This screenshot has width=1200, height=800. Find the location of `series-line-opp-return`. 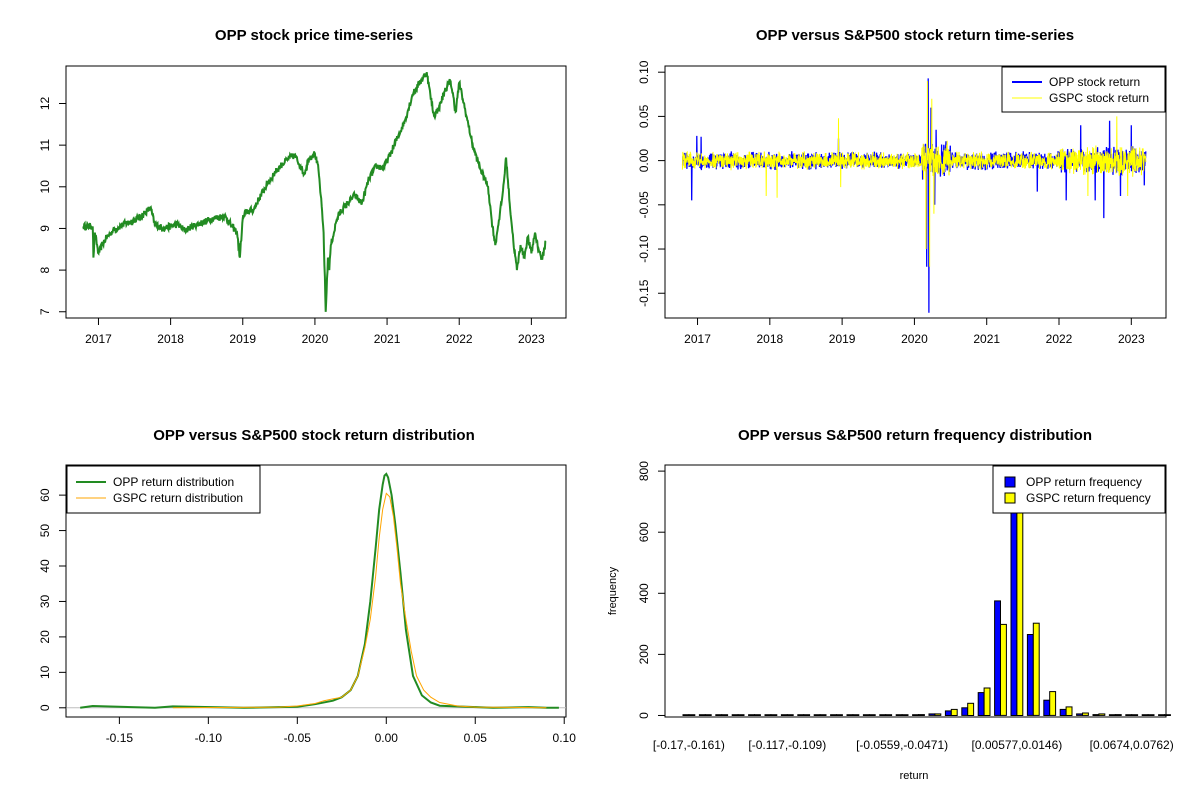

series-line-opp-return is located at coordinates (914, 195).